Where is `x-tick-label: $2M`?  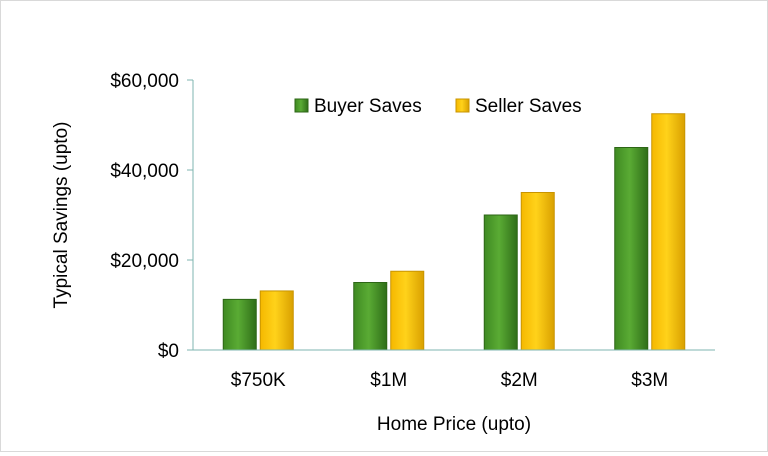
x-tick-label: $2M is located at coordinates (519, 380).